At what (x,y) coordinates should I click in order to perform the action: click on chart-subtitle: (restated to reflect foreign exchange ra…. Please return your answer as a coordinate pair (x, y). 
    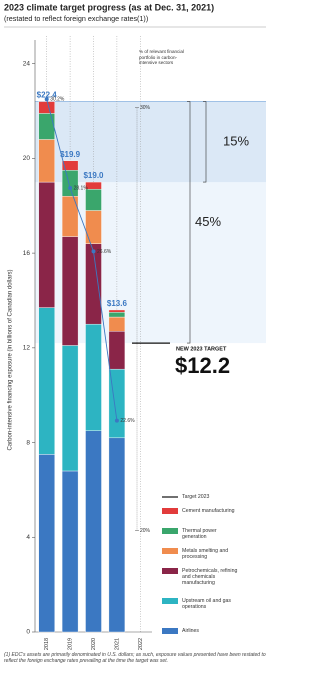
    Looking at the image, I should click on (76, 18).